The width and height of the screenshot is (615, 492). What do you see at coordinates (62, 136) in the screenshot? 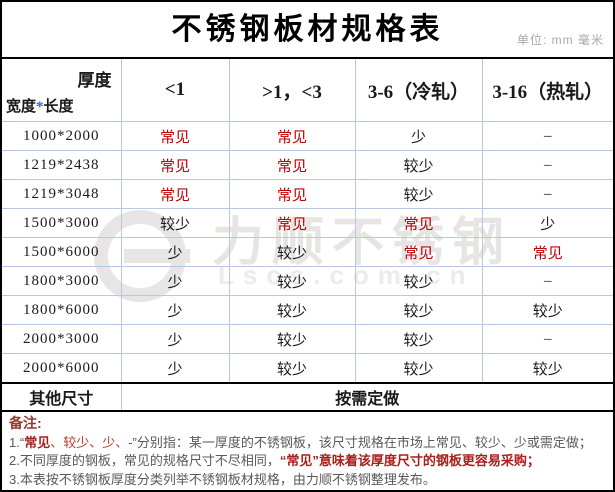
I see `size-cell: 1000*2000` at bounding box center [62, 136].